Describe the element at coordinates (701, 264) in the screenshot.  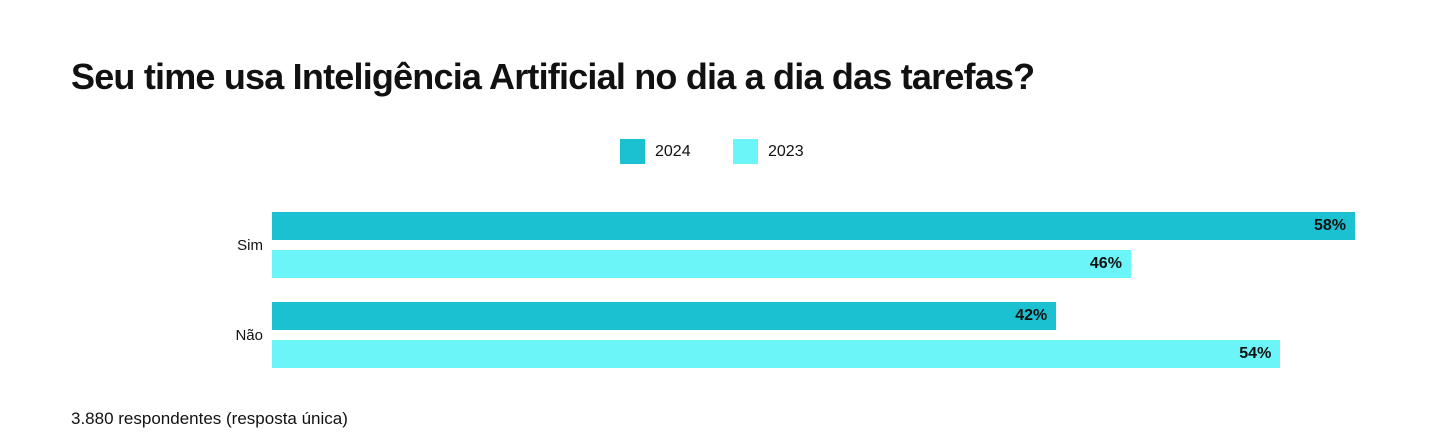
I see `bar-Sim-2023` at that location.